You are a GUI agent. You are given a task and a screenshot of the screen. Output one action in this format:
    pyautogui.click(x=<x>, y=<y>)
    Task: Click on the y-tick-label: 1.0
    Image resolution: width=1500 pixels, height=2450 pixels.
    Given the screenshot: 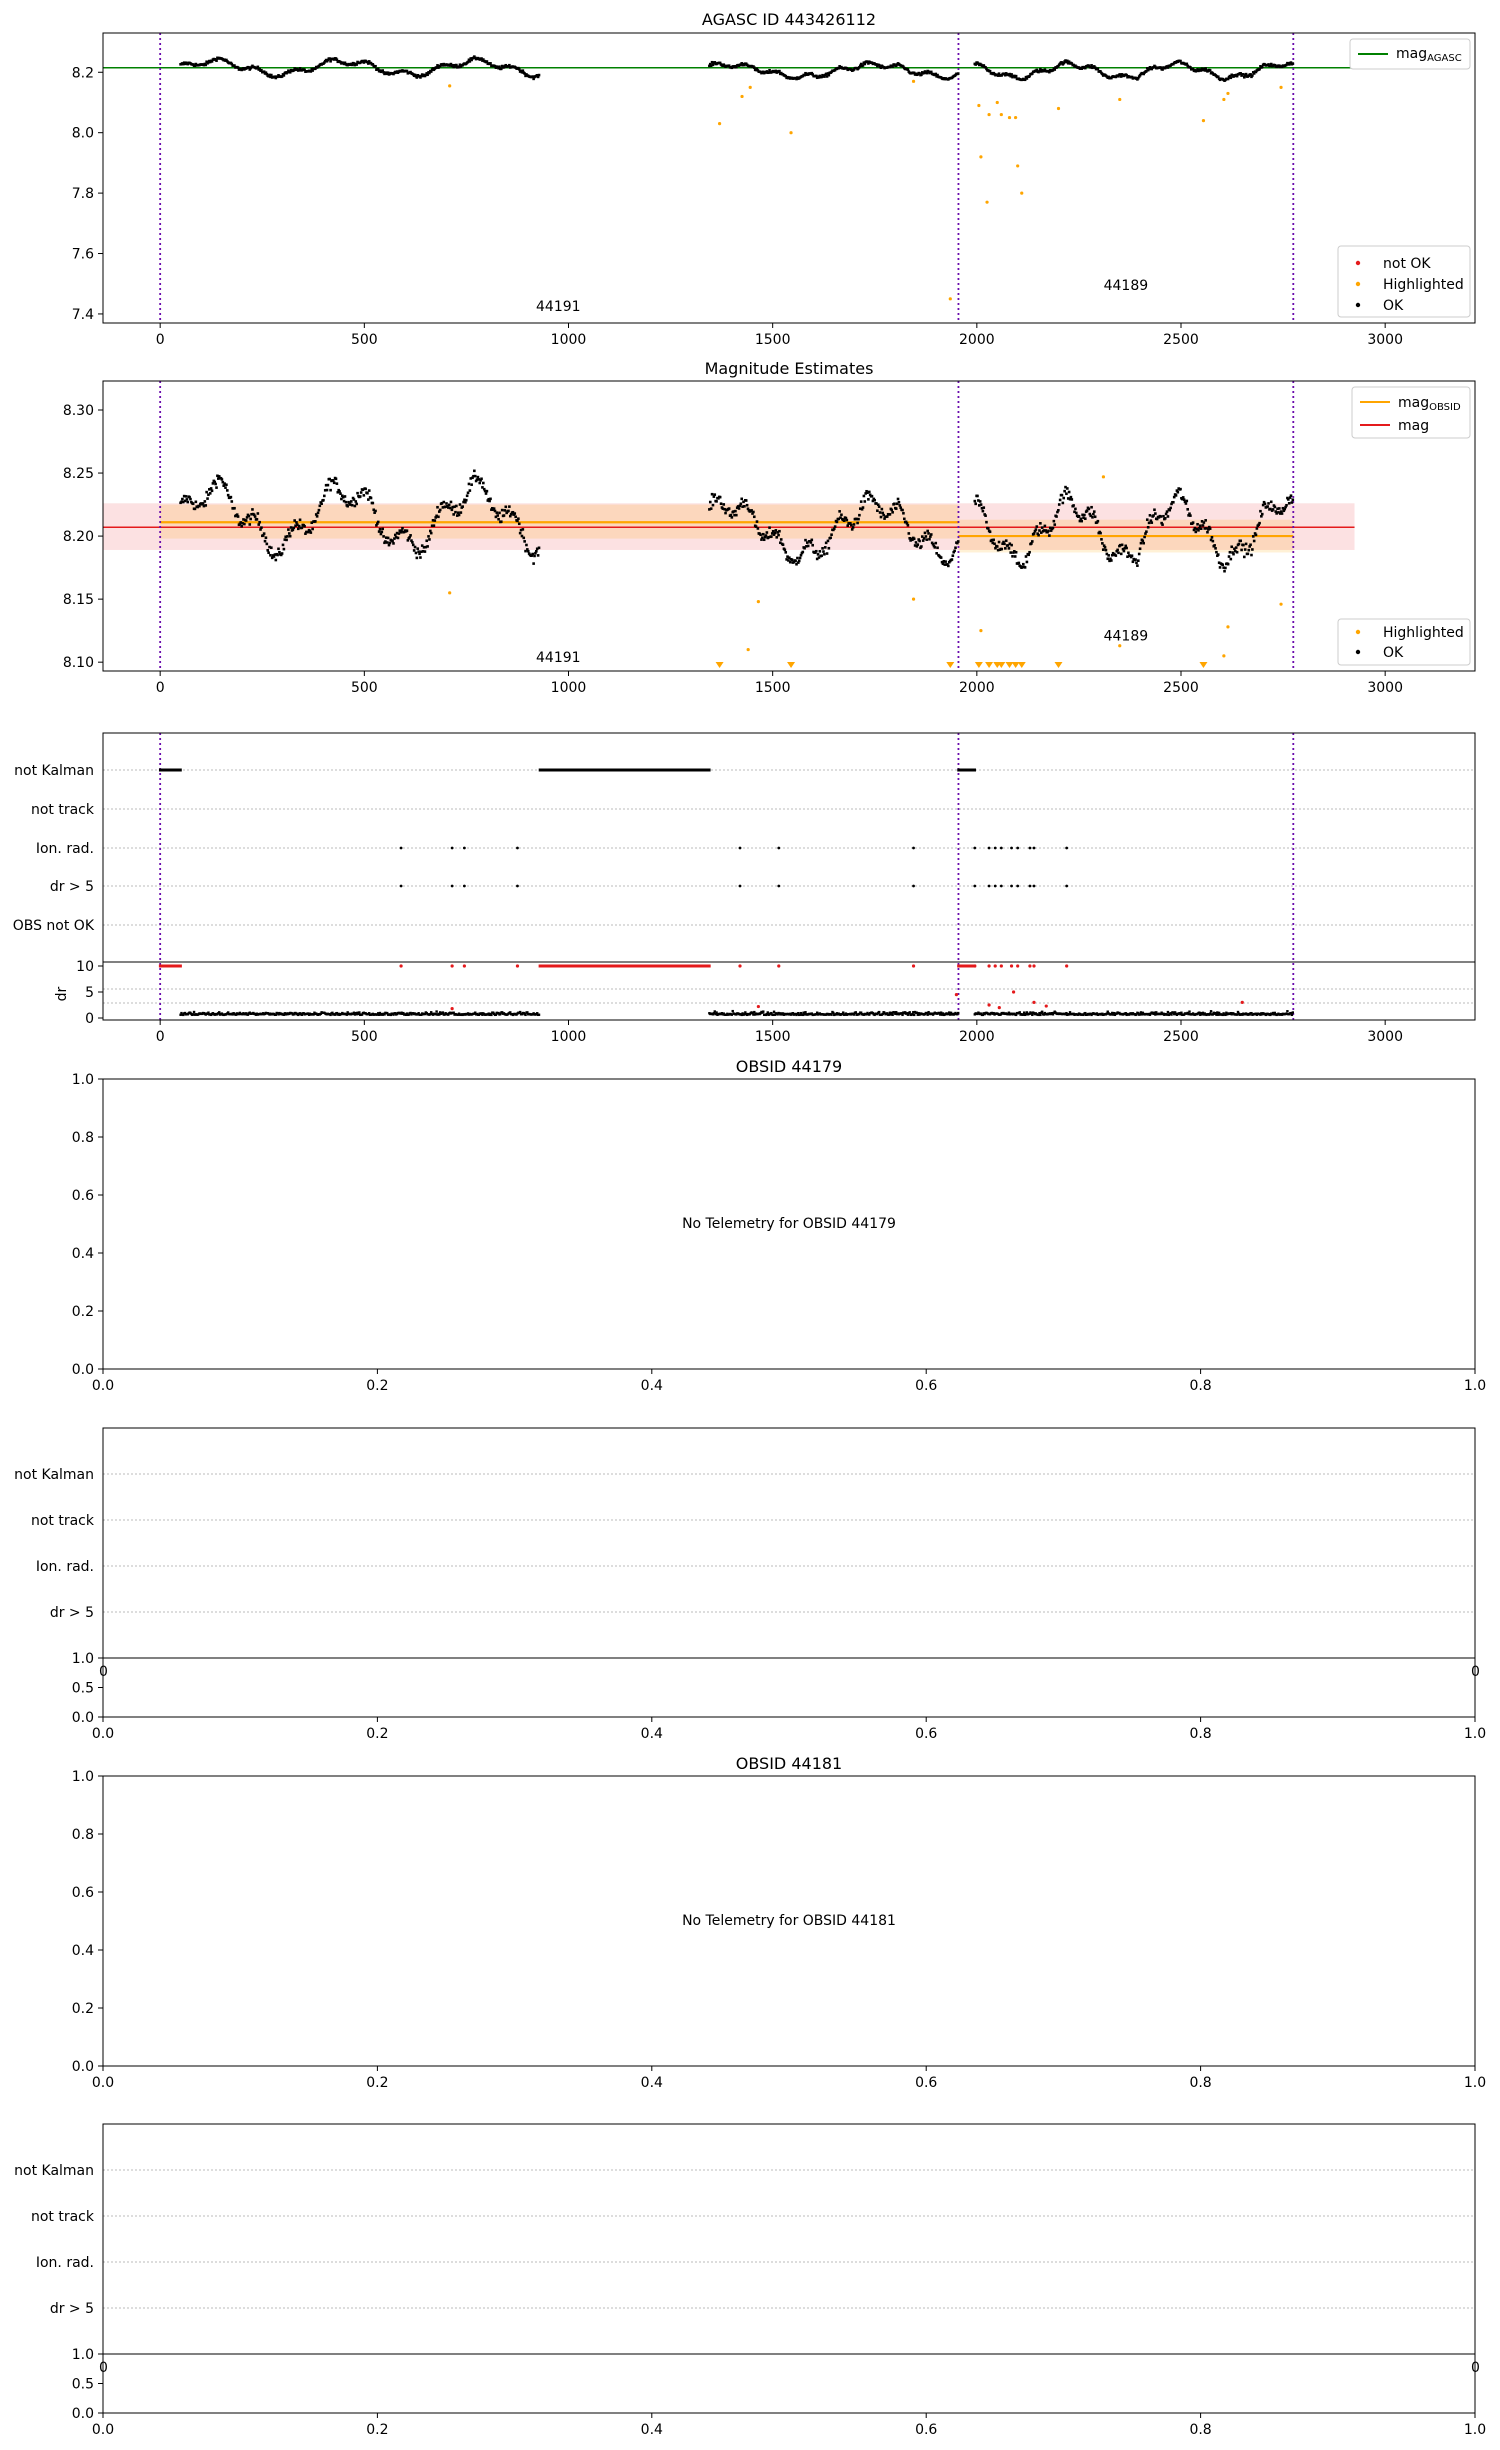 What is the action you would take?
    pyautogui.click(x=83, y=2355)
    